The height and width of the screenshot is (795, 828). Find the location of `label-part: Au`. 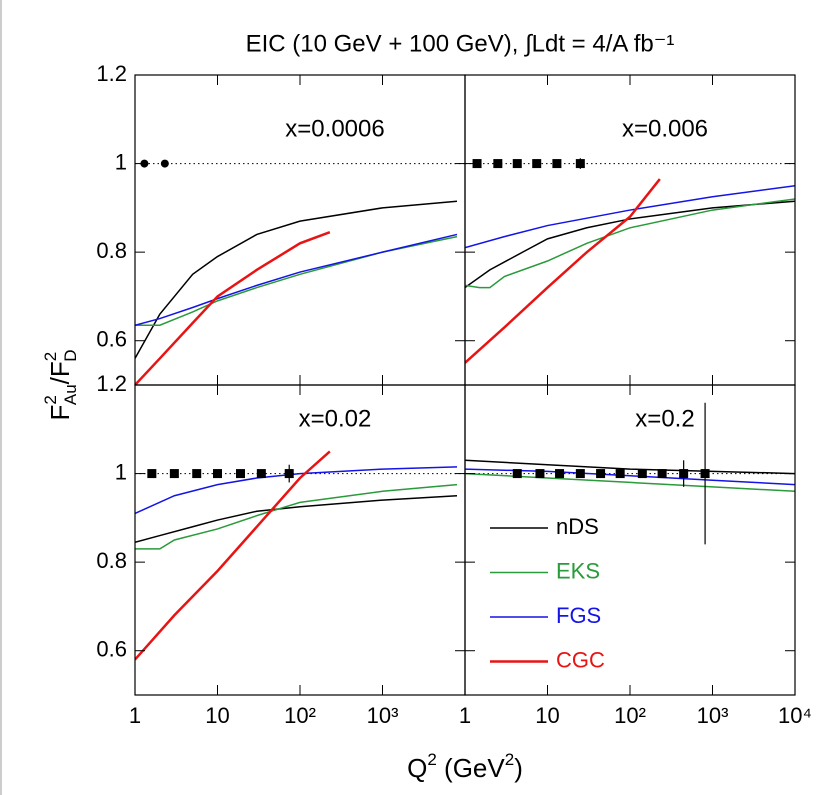

label-part: Au is located at coordinates (70, 394).